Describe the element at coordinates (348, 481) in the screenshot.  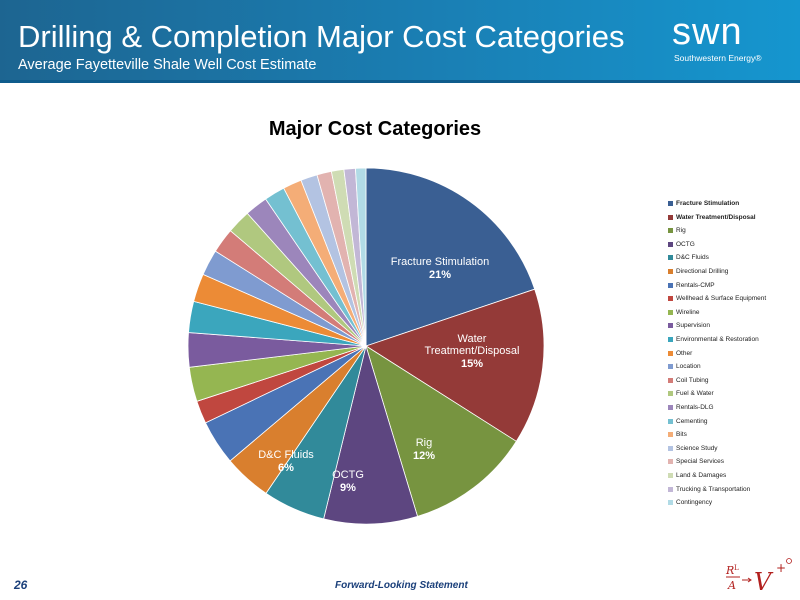
I see `data-label-octg: OCTG 9%` at that location.